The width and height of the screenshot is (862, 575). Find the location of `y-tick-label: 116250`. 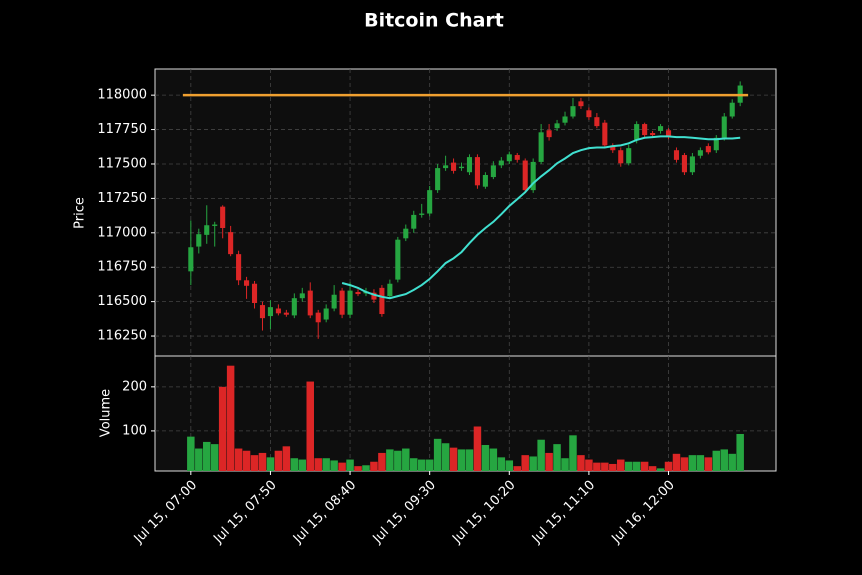

y-tick-label: 116250 is located at coordinates (122, 336).